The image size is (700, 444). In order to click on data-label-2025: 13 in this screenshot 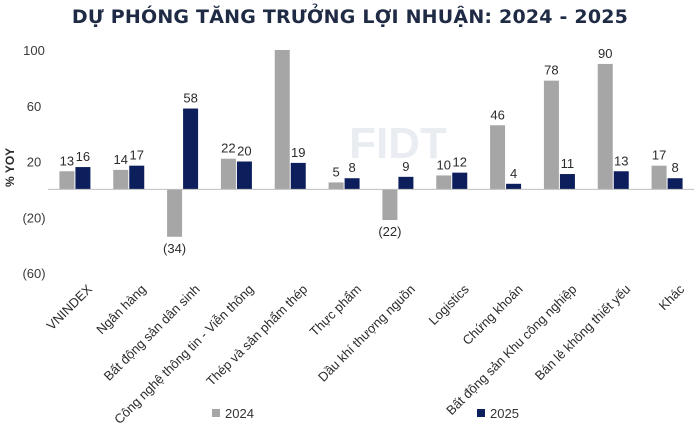, I will do `click(621, 160)`.